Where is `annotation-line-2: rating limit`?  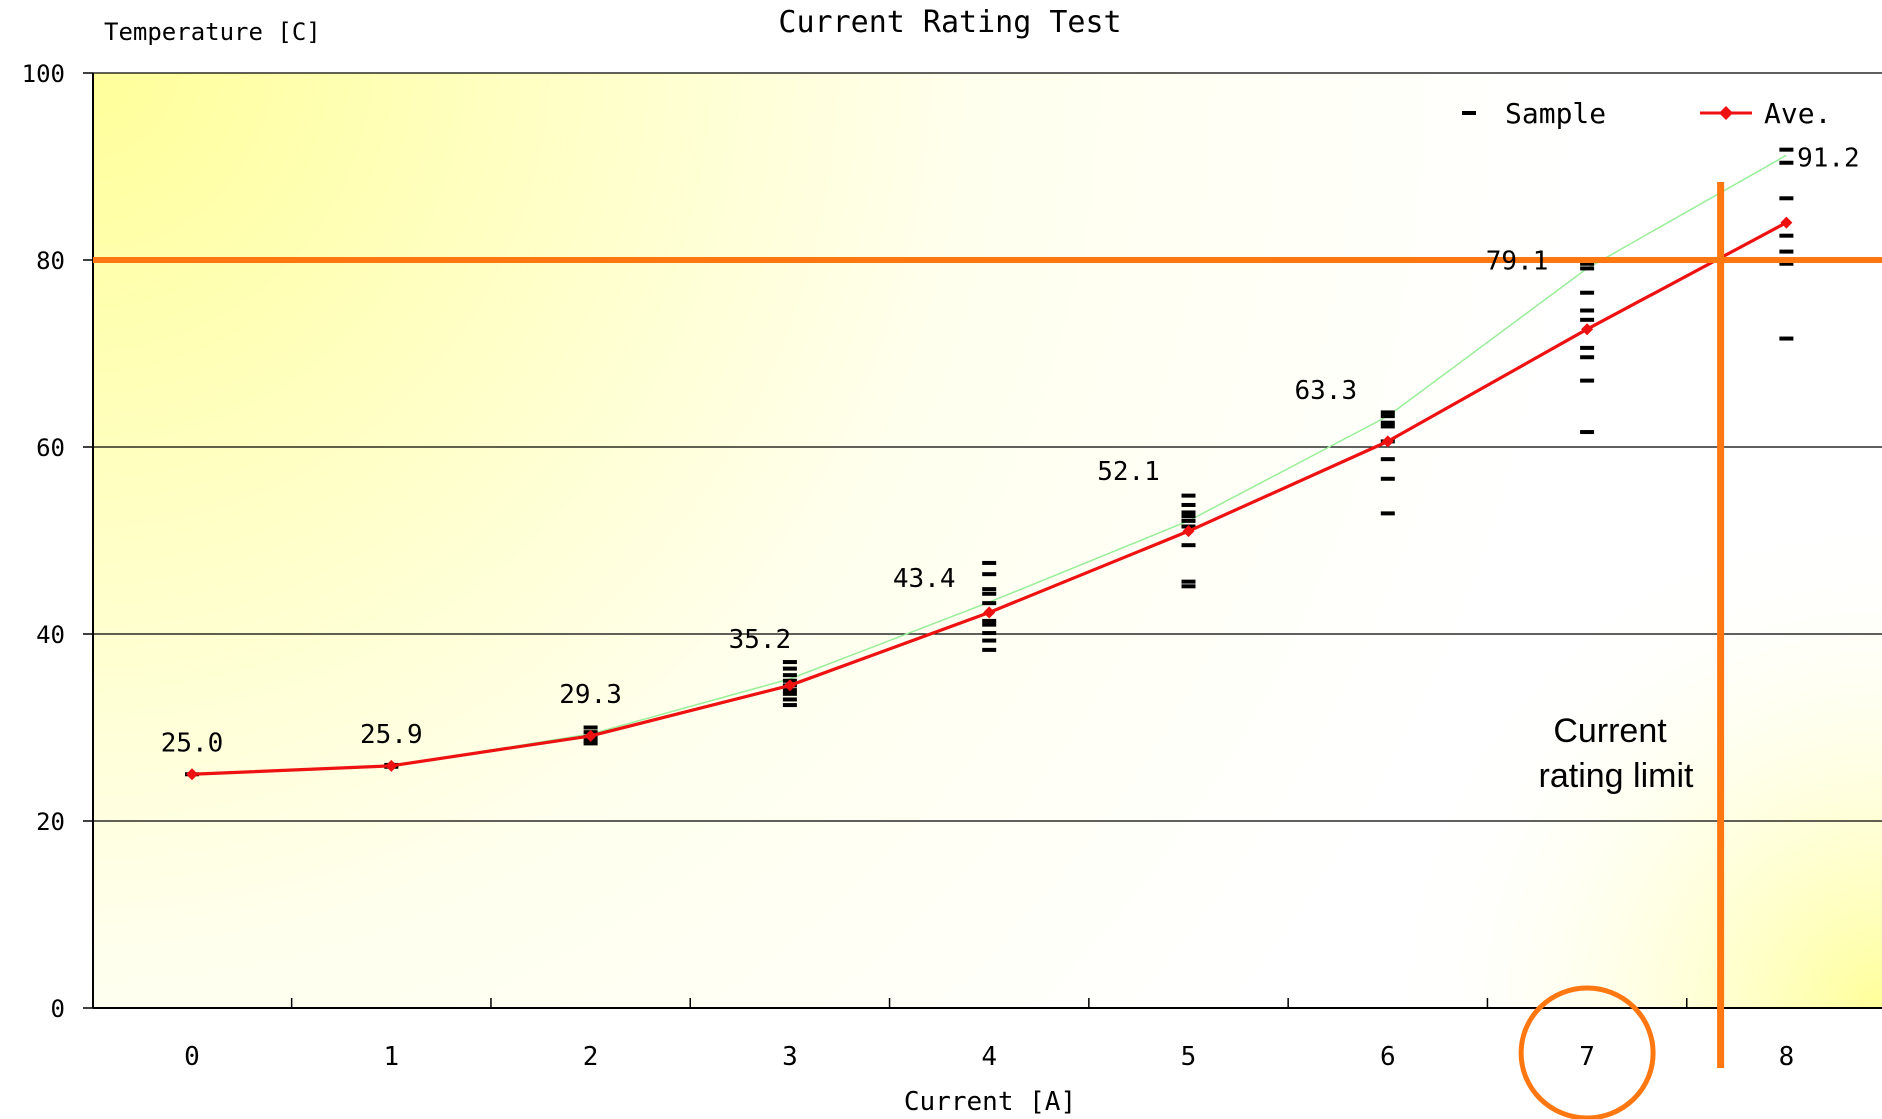 annotation-line-2: rating limit is located at coordinates (1616, 776).